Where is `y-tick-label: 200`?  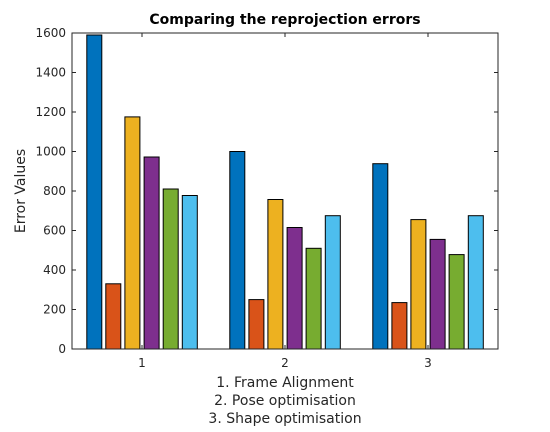
y-tick-label: 200 is located at coordinates (54, 310).